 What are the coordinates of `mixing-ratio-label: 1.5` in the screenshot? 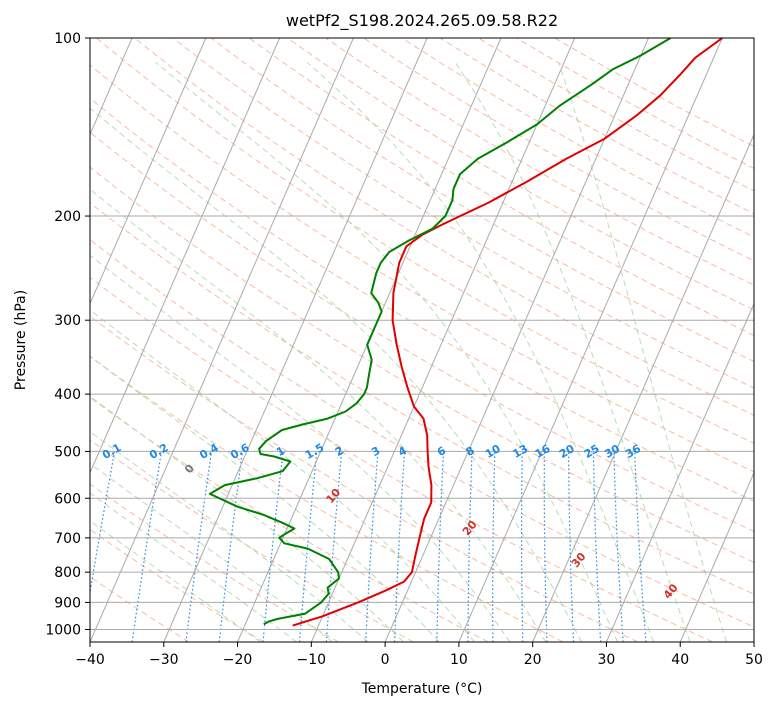 It's located at (314, 451).